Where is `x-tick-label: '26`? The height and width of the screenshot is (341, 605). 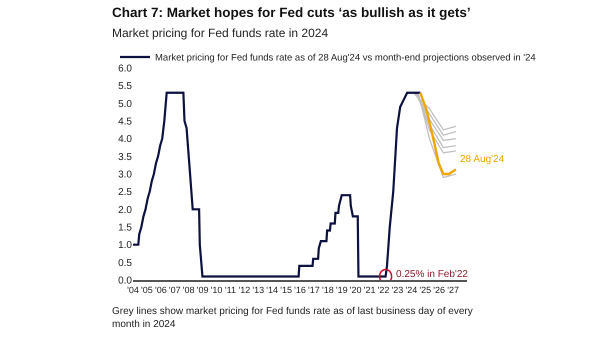
x-tick-label: '26 is located at coordinates (439, 289).